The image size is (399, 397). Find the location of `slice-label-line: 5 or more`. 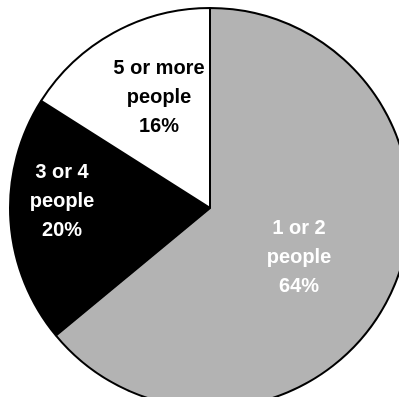

slice-label-line: 5 or more is located at coordinates (158, 68).